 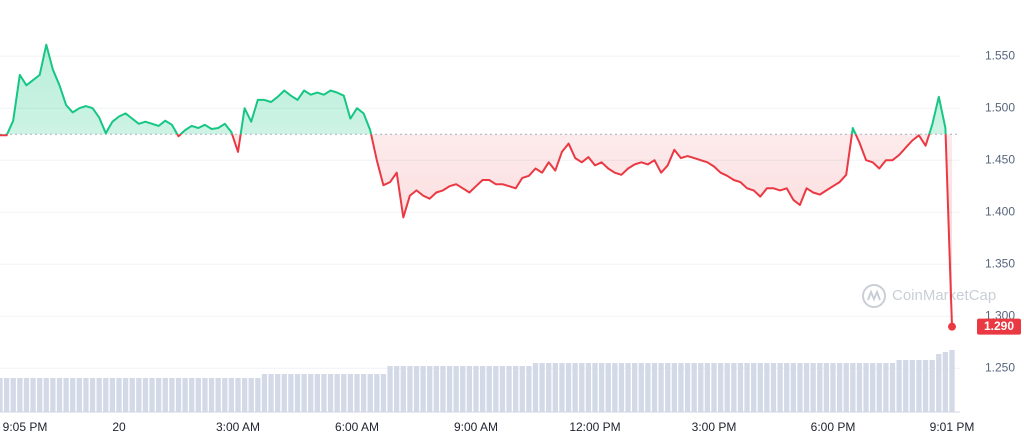 I want to click on current-price-tag, so click(x=999, y=326).